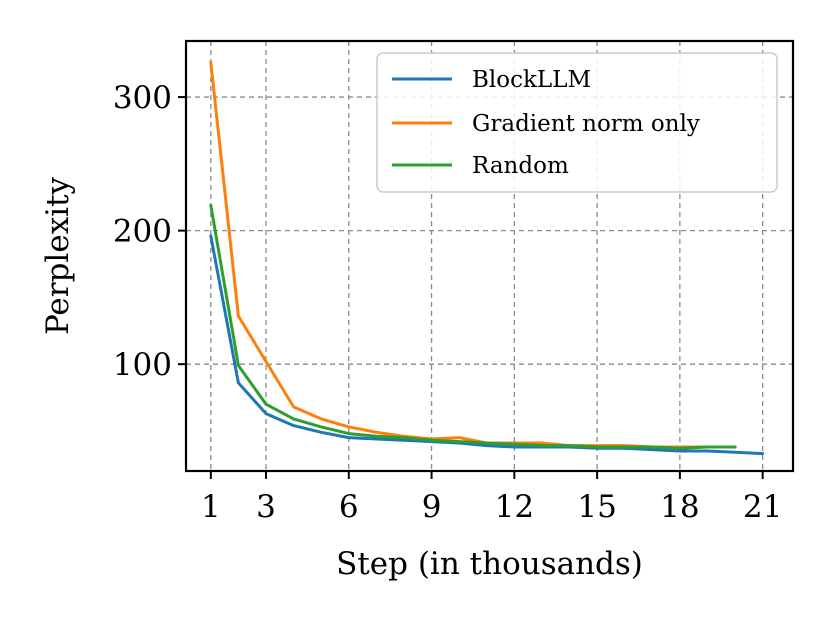  I want to click on legend-label-gradient-norm-only: Gradient norm only, so click(586, 124).